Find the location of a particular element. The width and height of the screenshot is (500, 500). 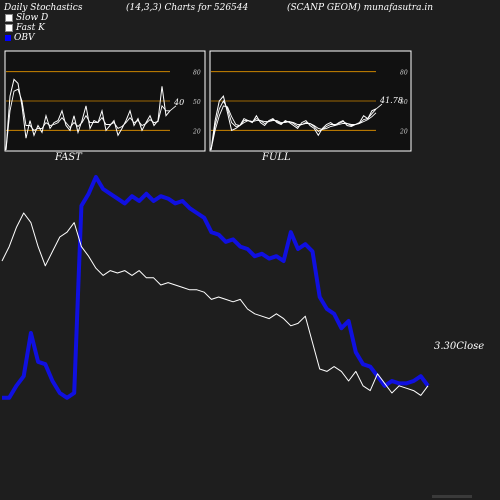

full-panel-plot: 20 50 80 41.78 is located at coordinates (309, 110).